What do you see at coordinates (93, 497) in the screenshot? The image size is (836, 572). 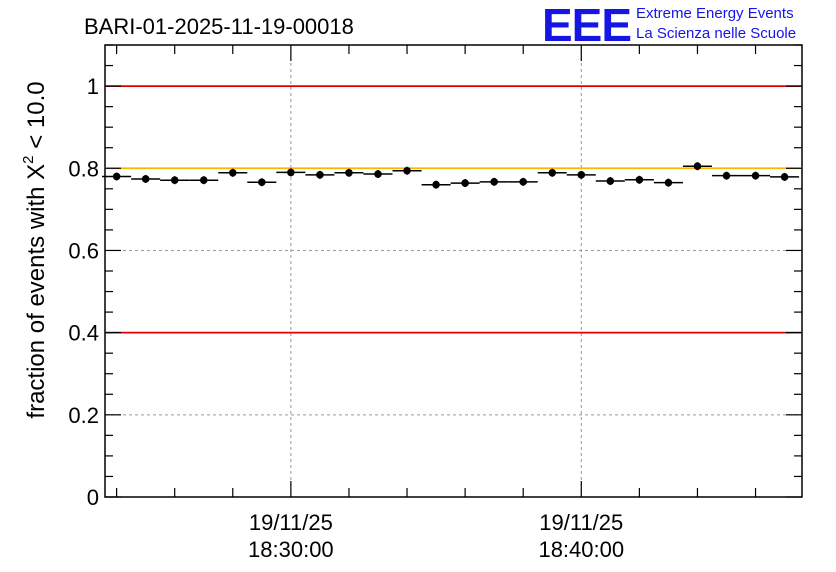 I see `y-tick-label: 0` at bounding box center [93, 497].